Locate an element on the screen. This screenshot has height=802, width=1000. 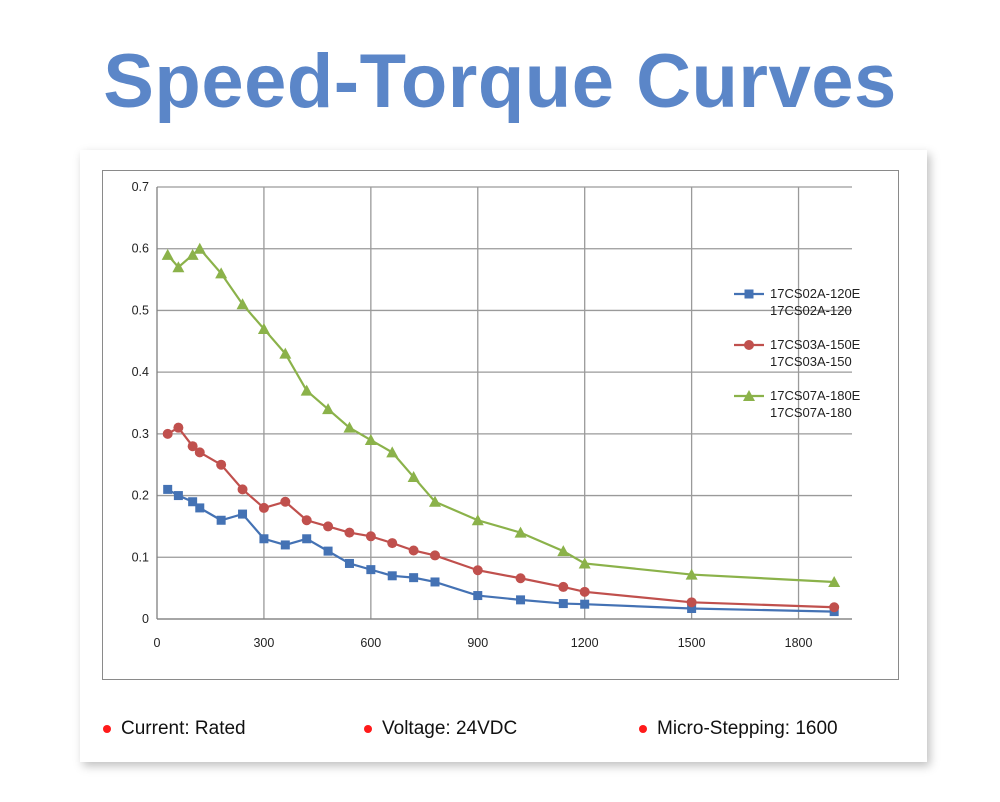
x-tick-label: 900 is located at coordinates (477, 643).